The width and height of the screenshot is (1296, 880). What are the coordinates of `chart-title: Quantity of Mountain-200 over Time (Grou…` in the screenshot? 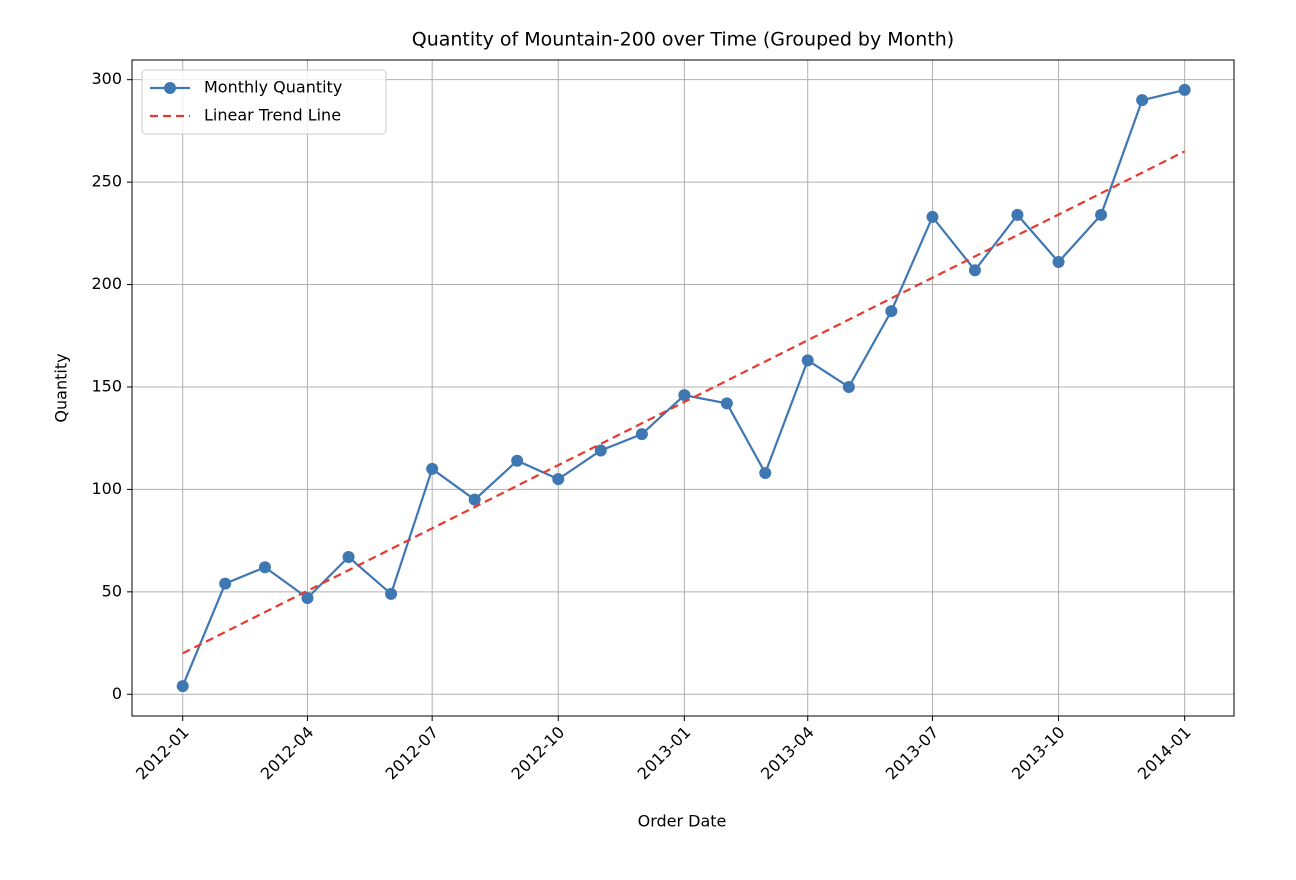 It's located at (683, 40).